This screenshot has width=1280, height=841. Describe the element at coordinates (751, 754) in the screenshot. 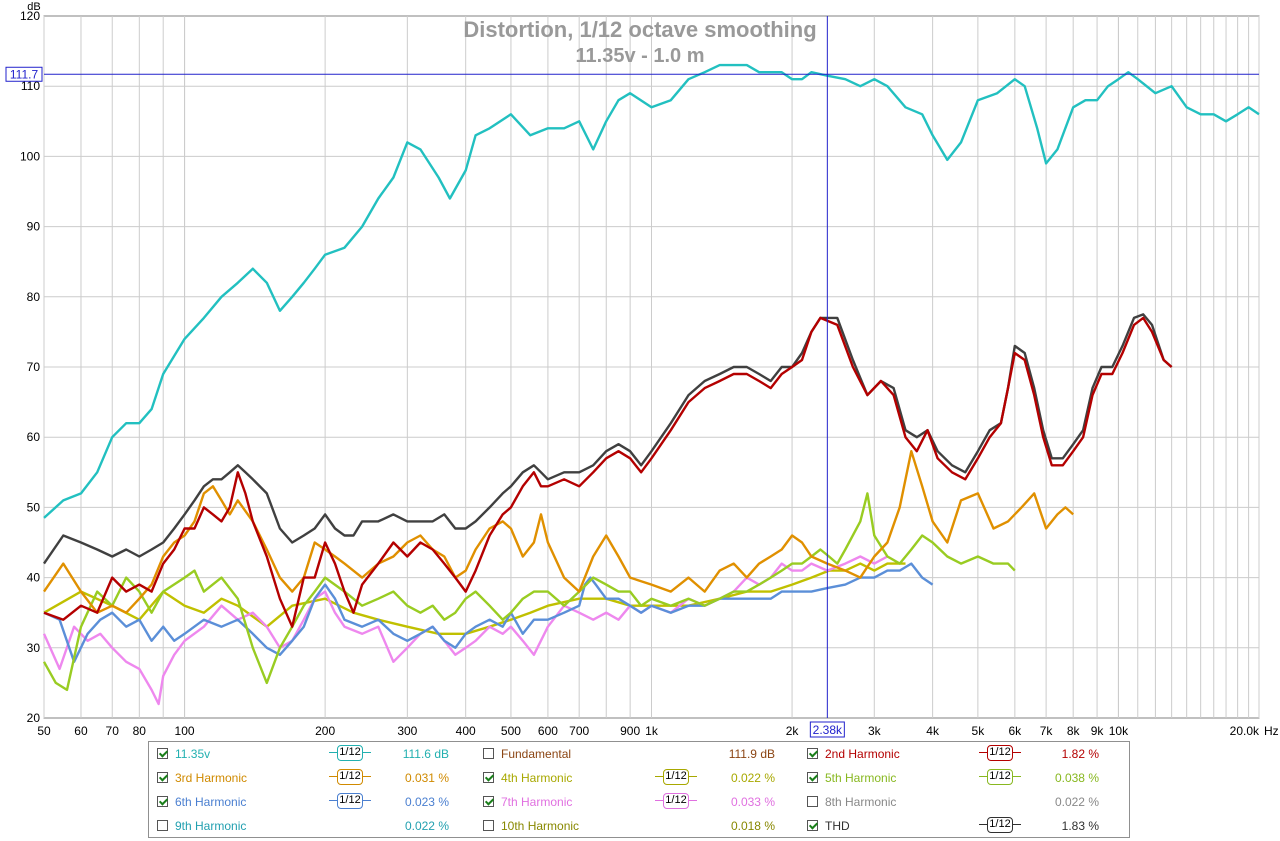

I see `legend-value: 111.9 dB` at that location.